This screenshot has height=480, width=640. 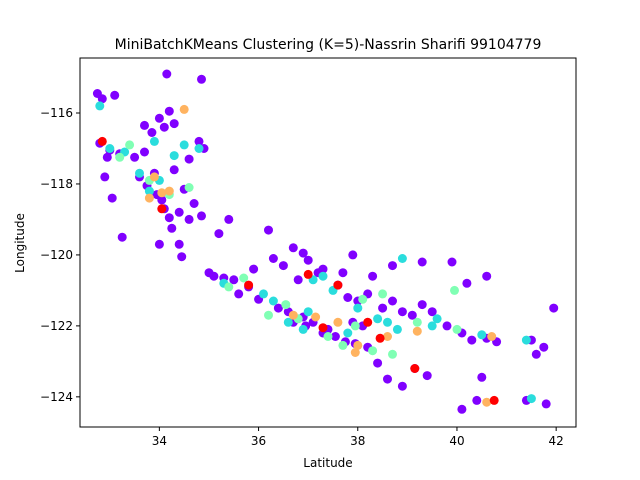 I want to click on x-axis-ticks: 34 36 38 40 42, so click(x=358, y=437).